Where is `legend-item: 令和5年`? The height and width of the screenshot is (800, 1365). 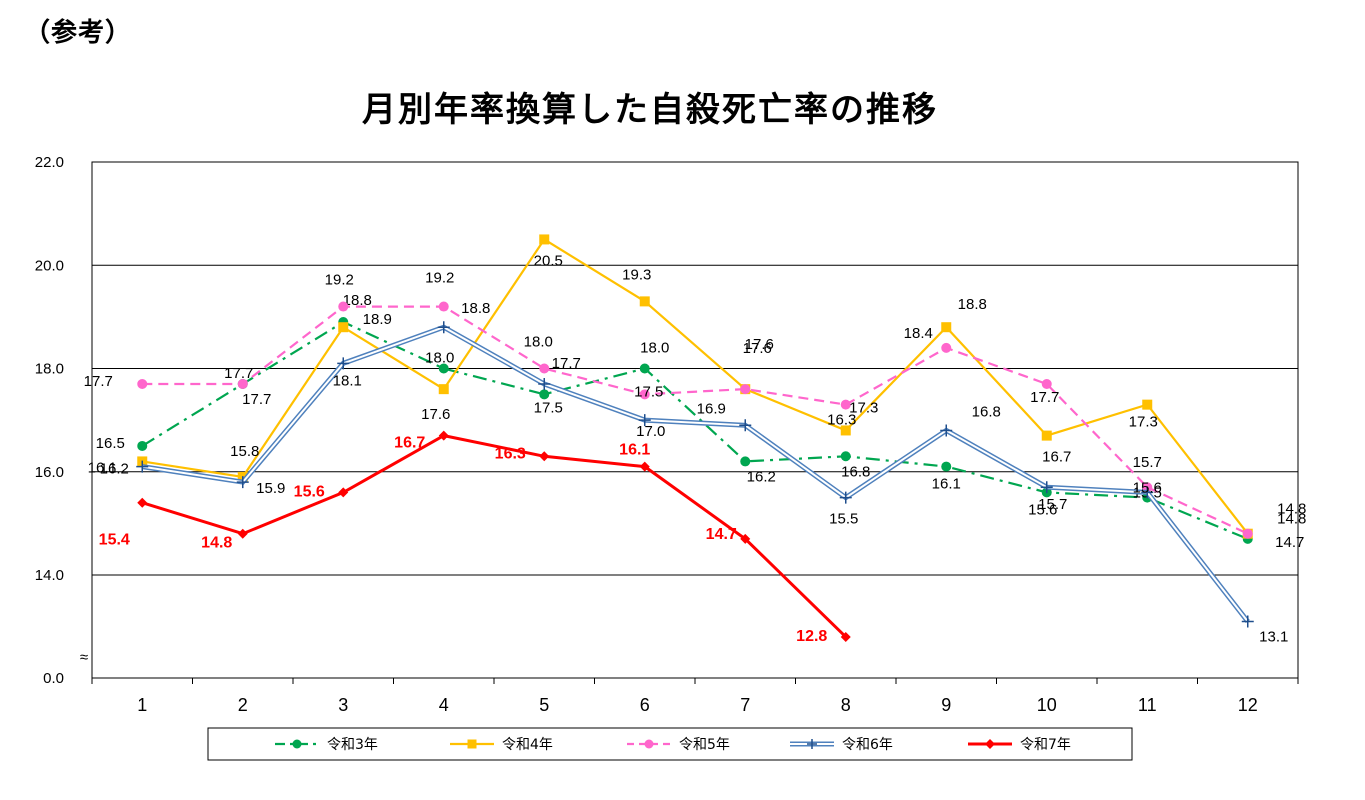 legend-item: 令和5年 is located at coordinates (678, 745).